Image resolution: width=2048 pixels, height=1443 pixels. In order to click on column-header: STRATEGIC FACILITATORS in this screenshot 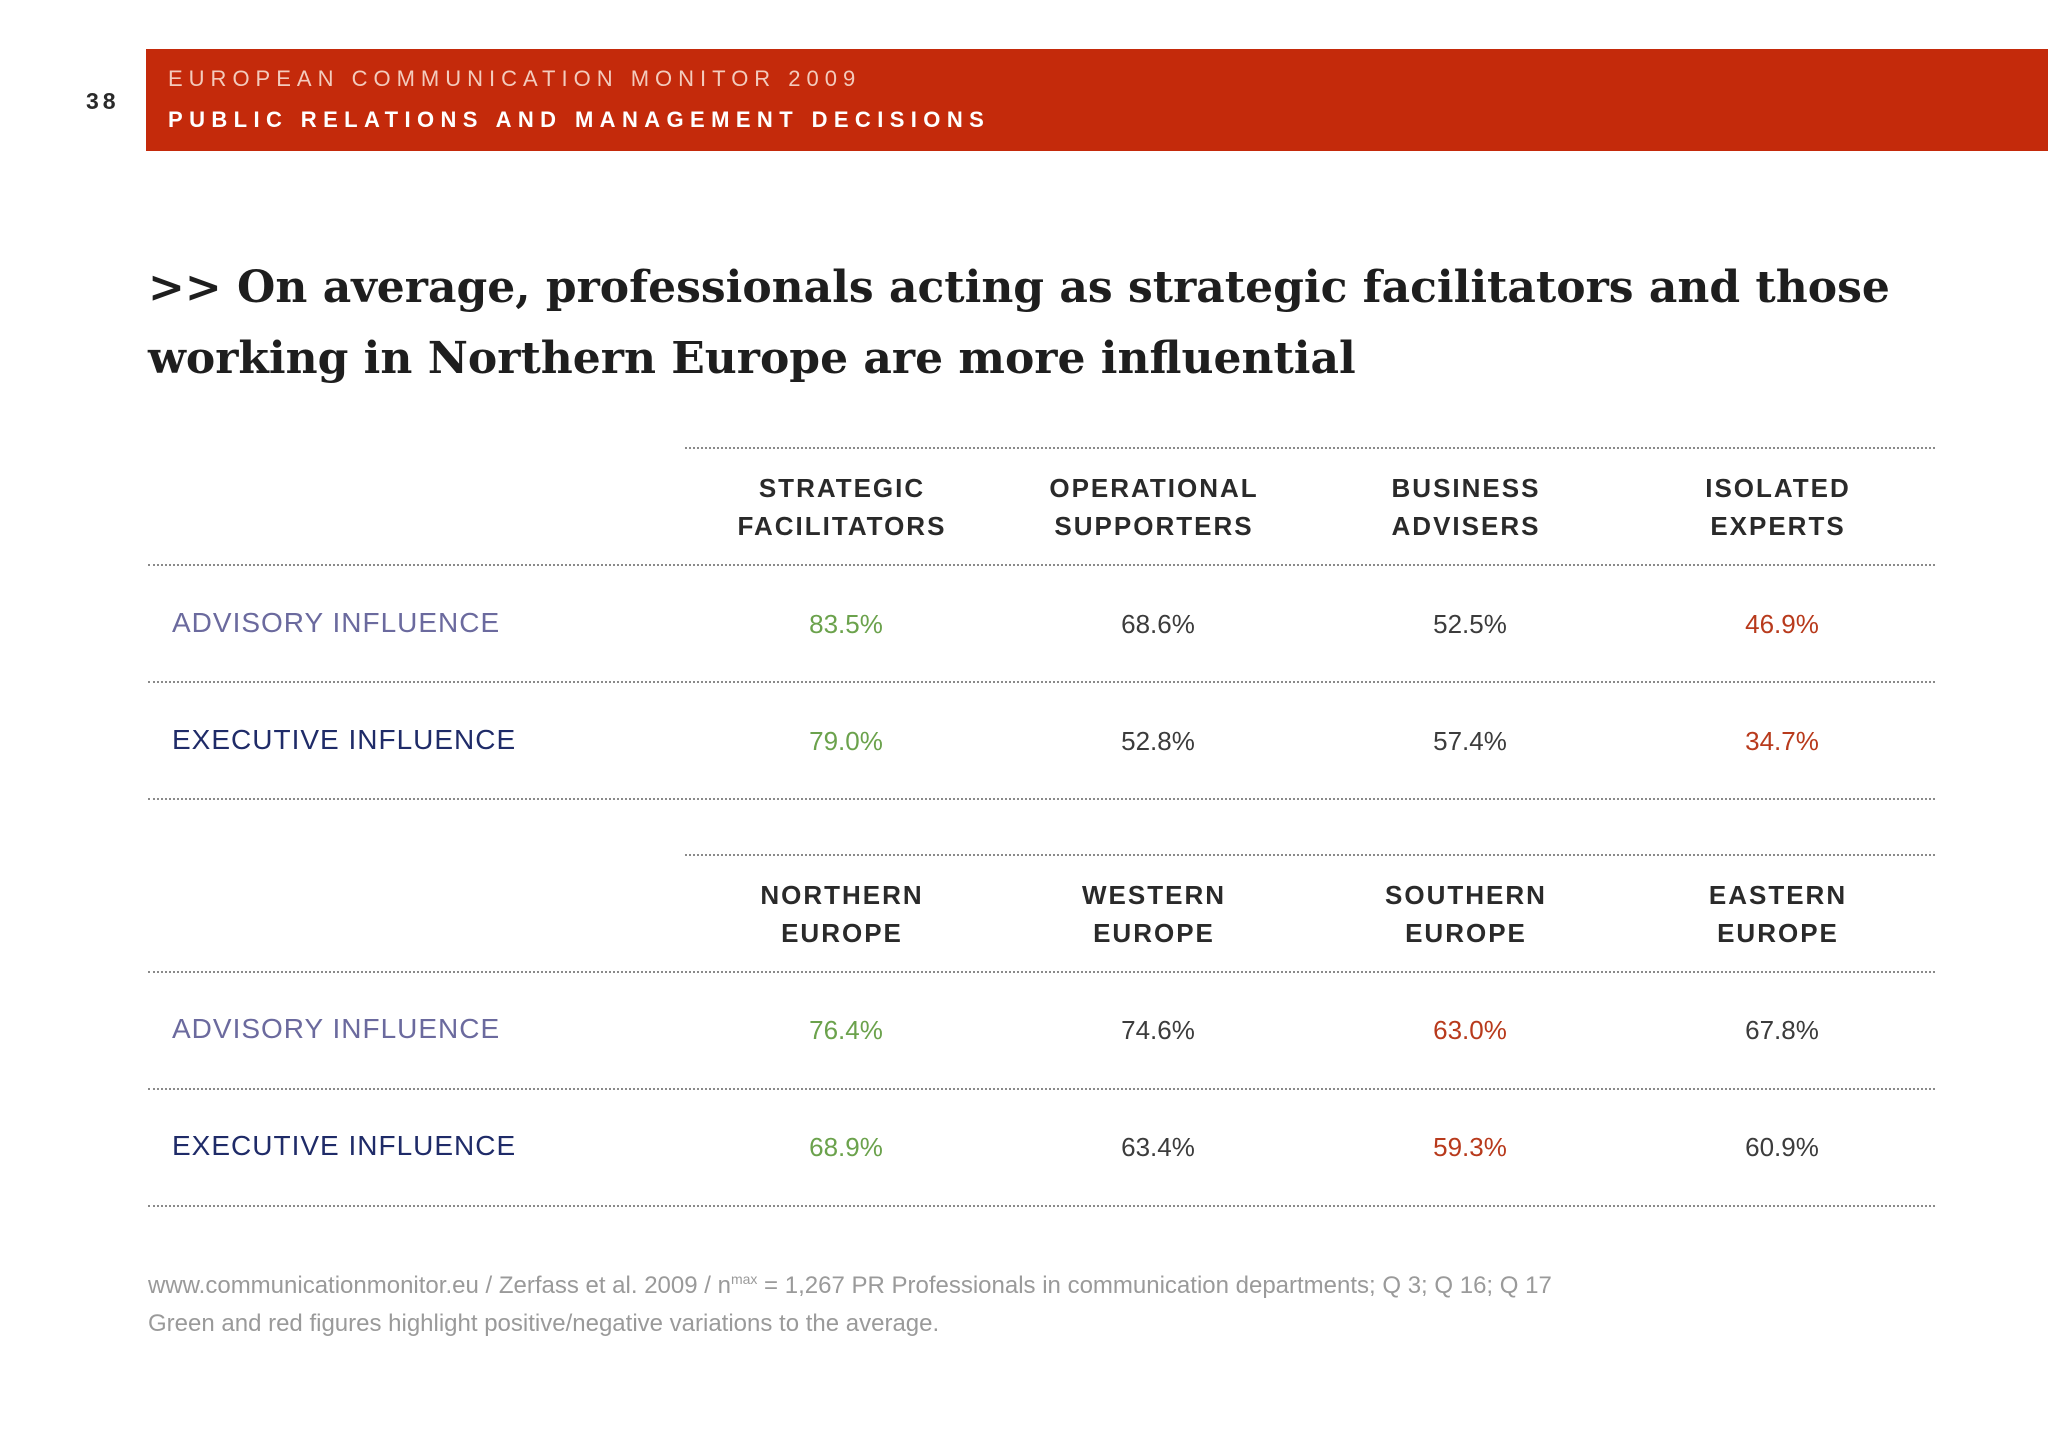, I will do `click(842, 507)`.